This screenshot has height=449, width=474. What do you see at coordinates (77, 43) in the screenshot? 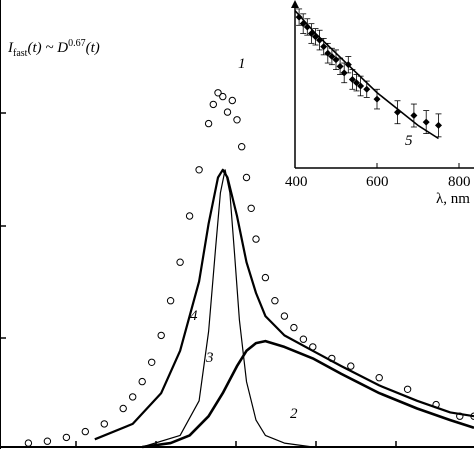
I see `formula-sup: 0.67` at bounding box center [77, 43].